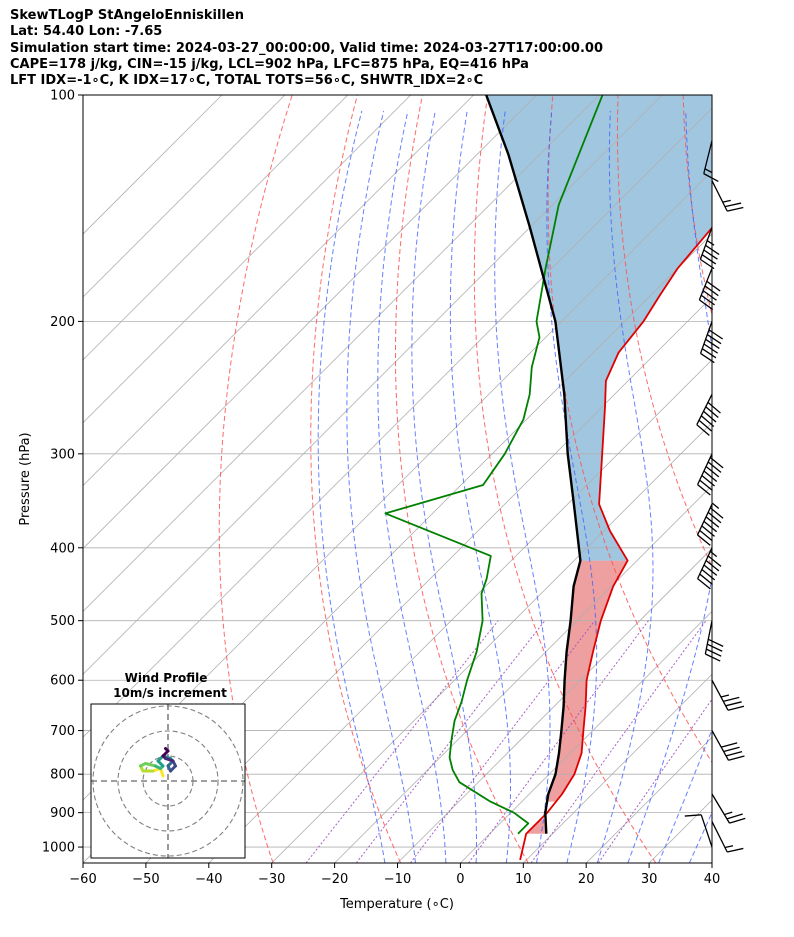  Describe the element at coordinates (523, 879) in the screenshot. I see `x-tick-label: 10` at that location.